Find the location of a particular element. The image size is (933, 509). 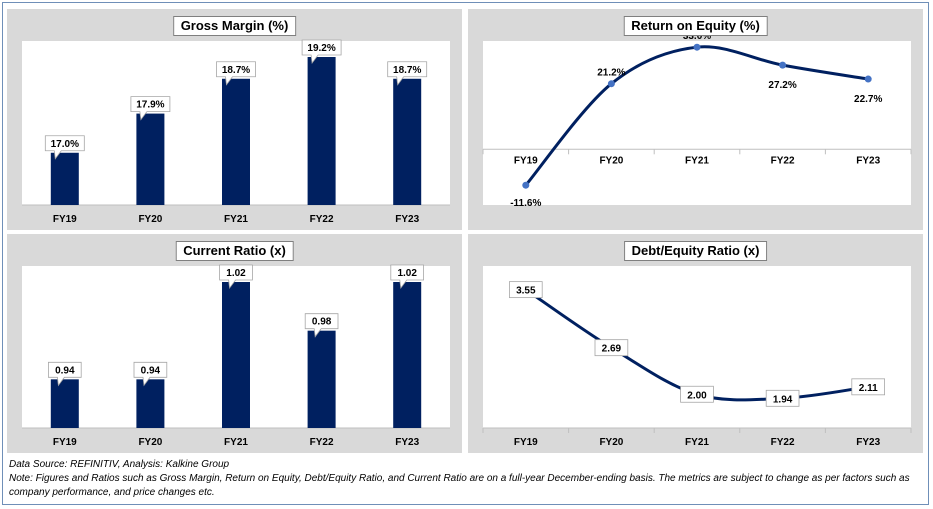

data-label-fy19-text: 0.94 is located at coordinates (65, 370).